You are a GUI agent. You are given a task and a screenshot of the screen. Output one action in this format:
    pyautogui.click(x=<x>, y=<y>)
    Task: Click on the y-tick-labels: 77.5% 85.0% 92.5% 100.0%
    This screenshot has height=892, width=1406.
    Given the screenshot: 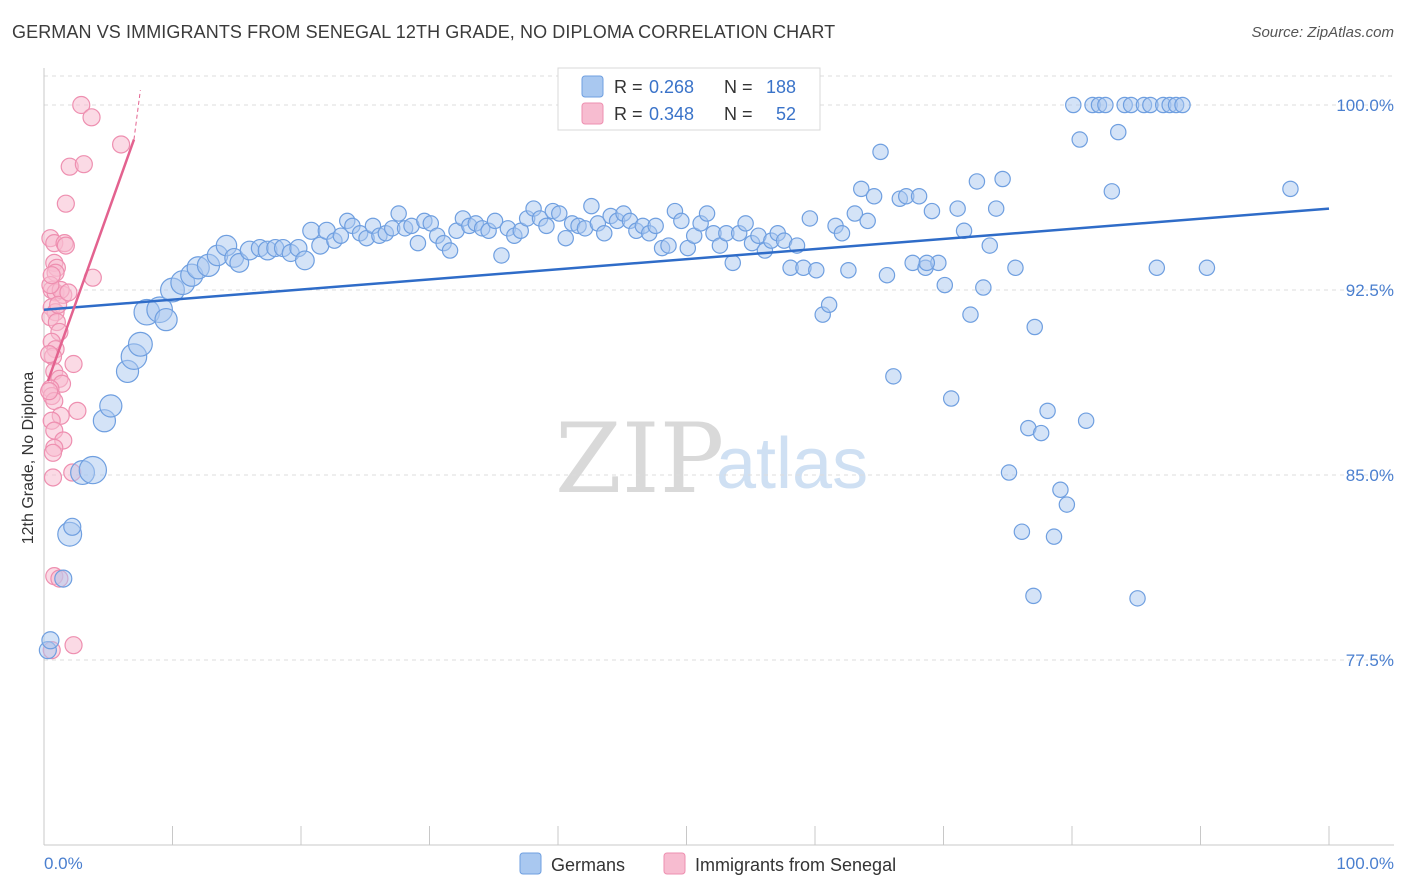 What is the action you would take?
    pyautogui.click(x=1365, y=383)
    